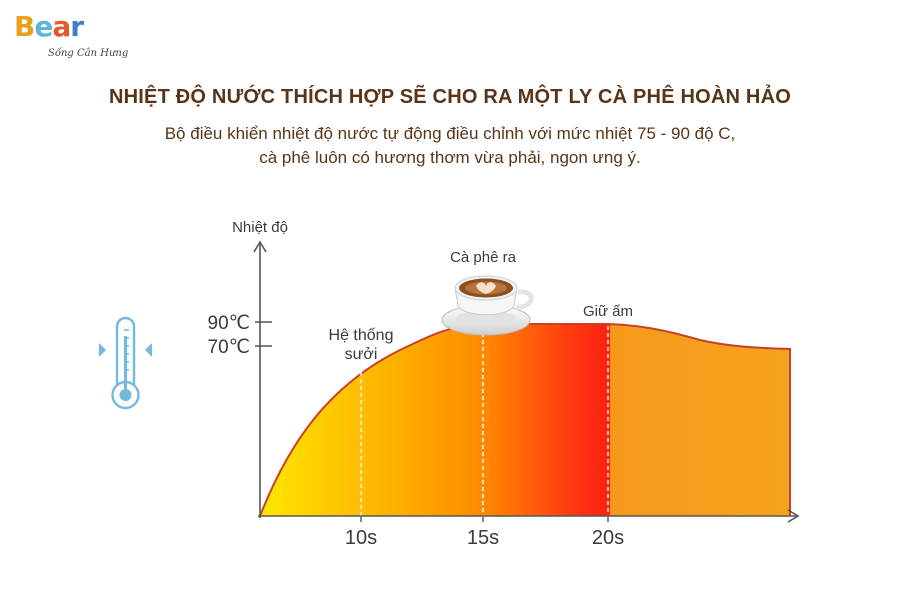 Image resolution: width=900 pixels, height=603 pixels. Describe the element at coordinates (361, 538) in the screenshot. I see `x-tick-label-10s: 10s` at that location.